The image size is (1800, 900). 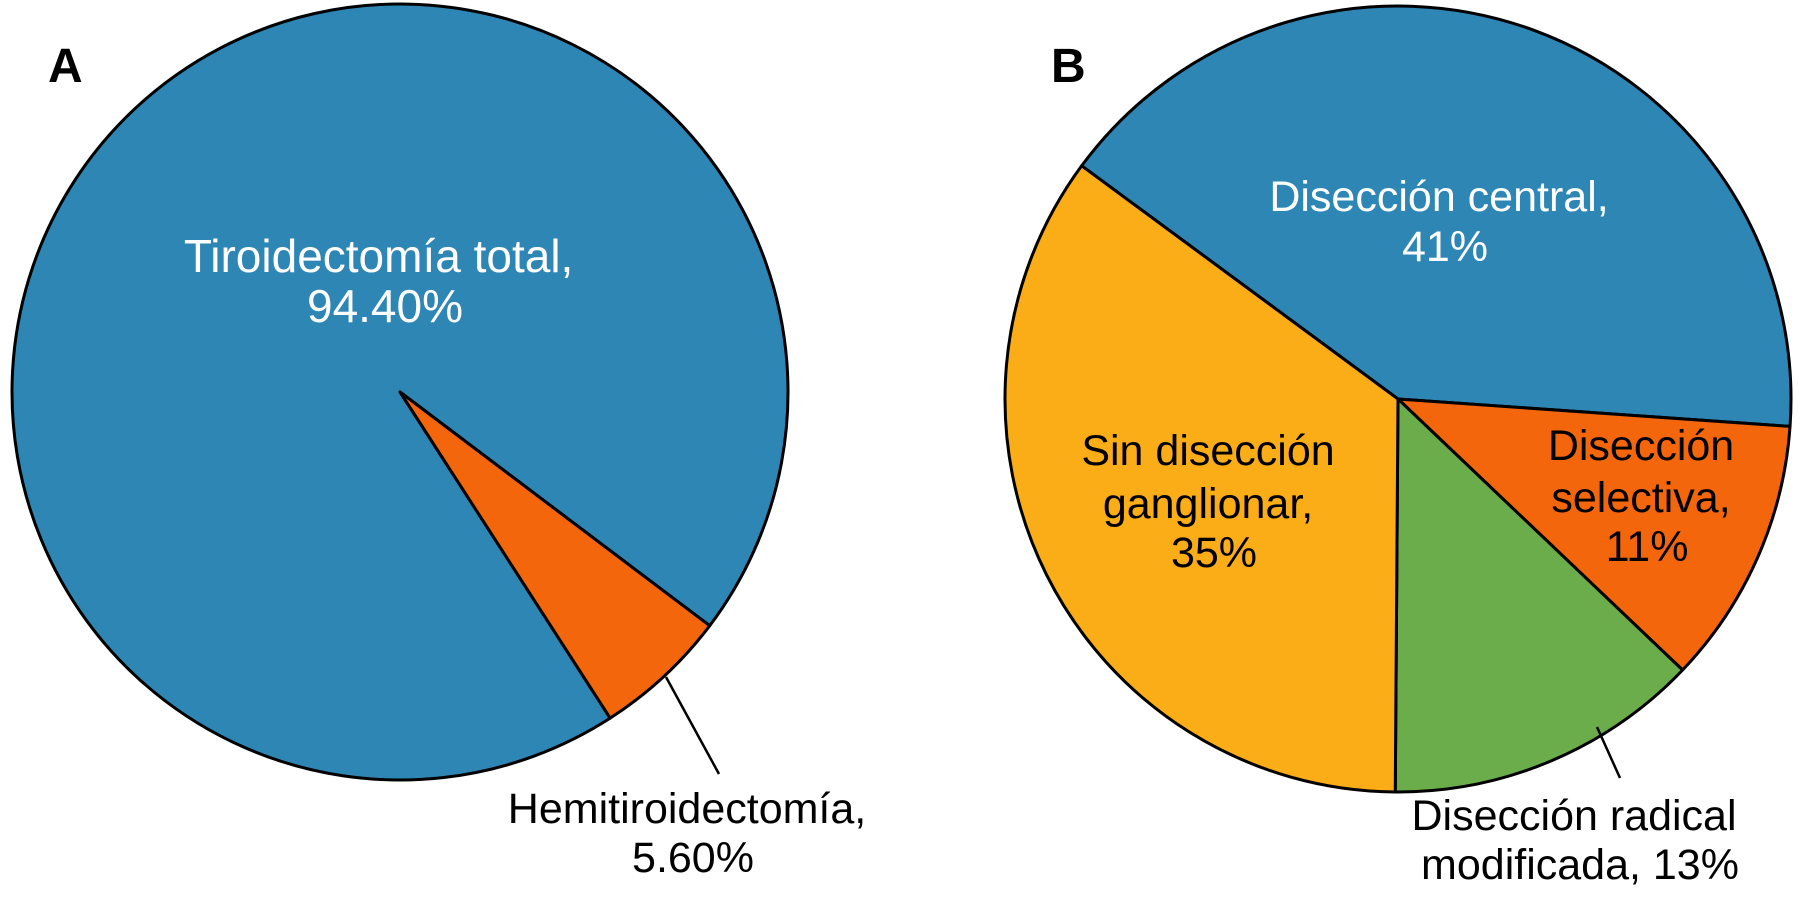 I want to click on leader-line-diseccion-radical, so click(x=1608, y=752).